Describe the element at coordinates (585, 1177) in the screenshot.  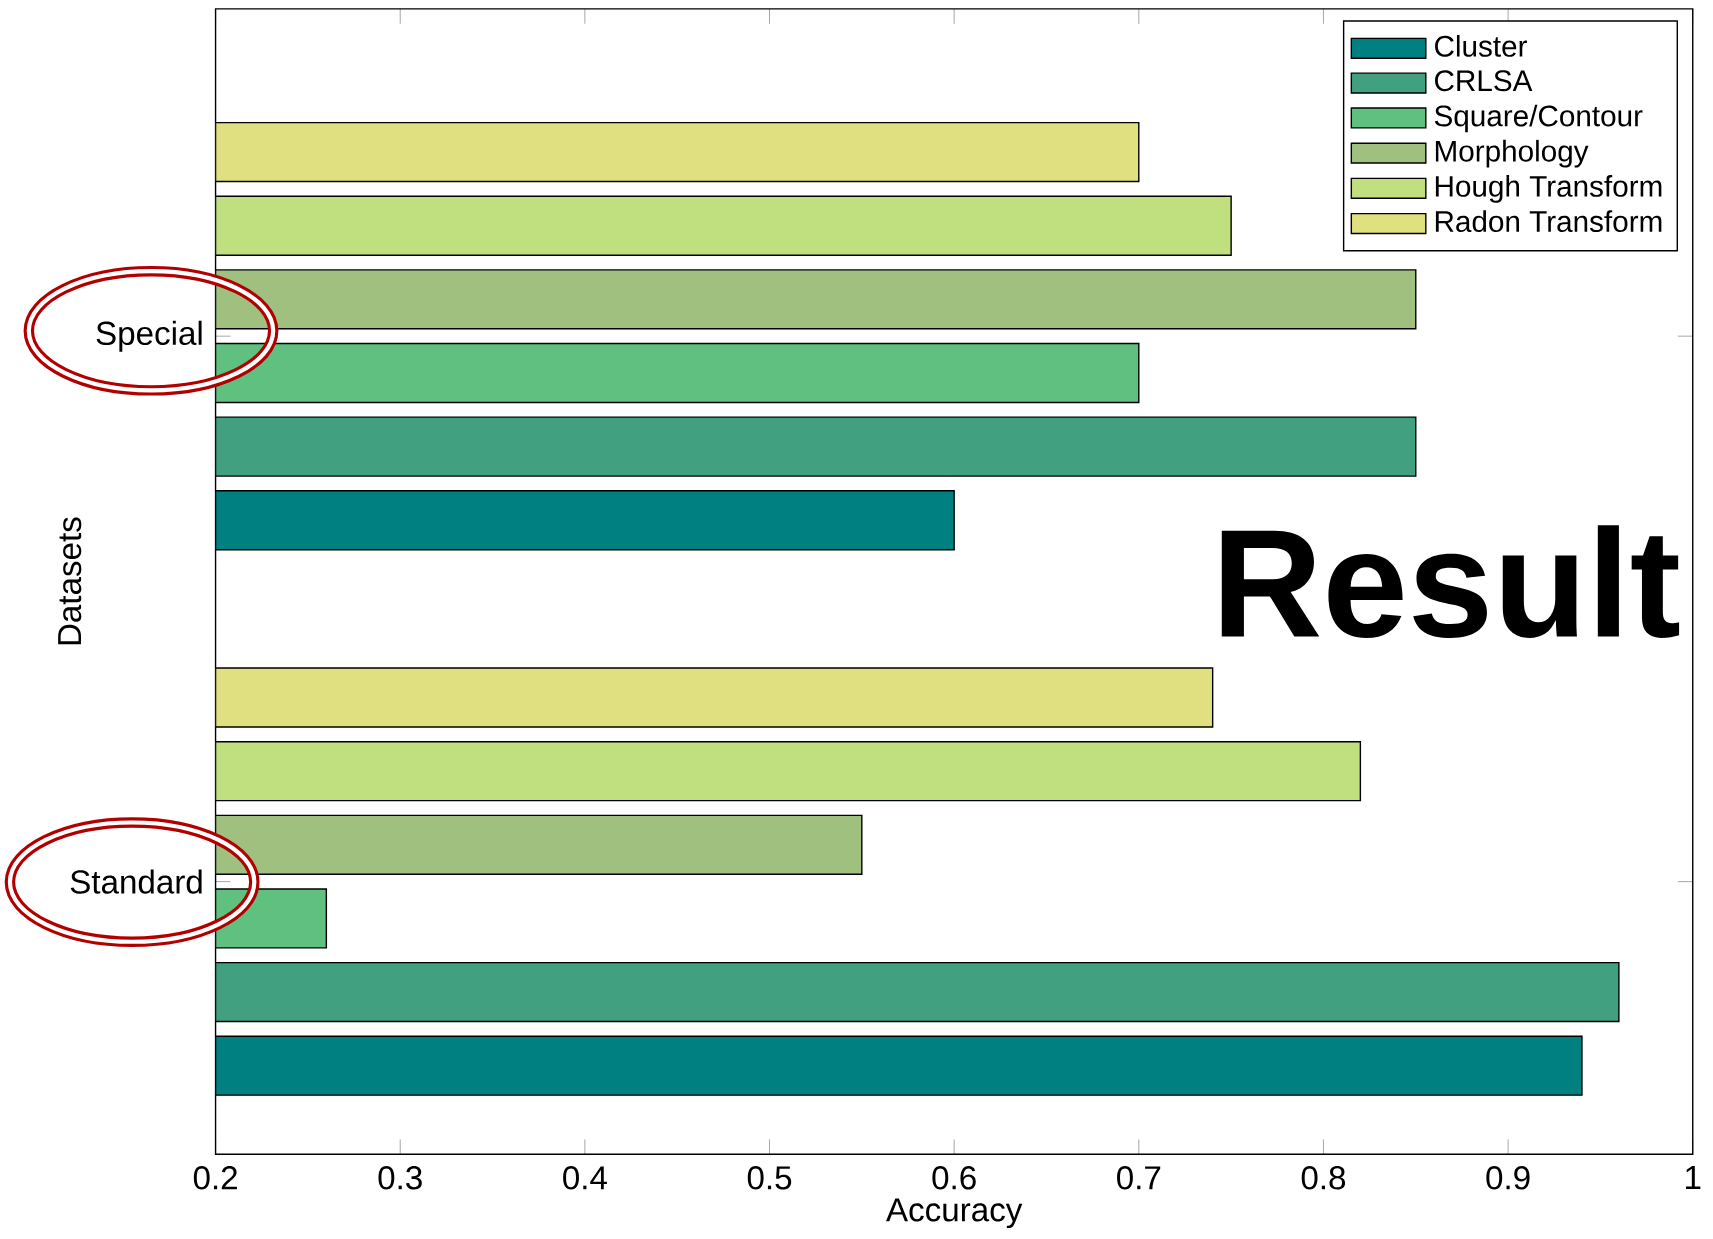
I see `x-tick-label: 0.4` at that location.